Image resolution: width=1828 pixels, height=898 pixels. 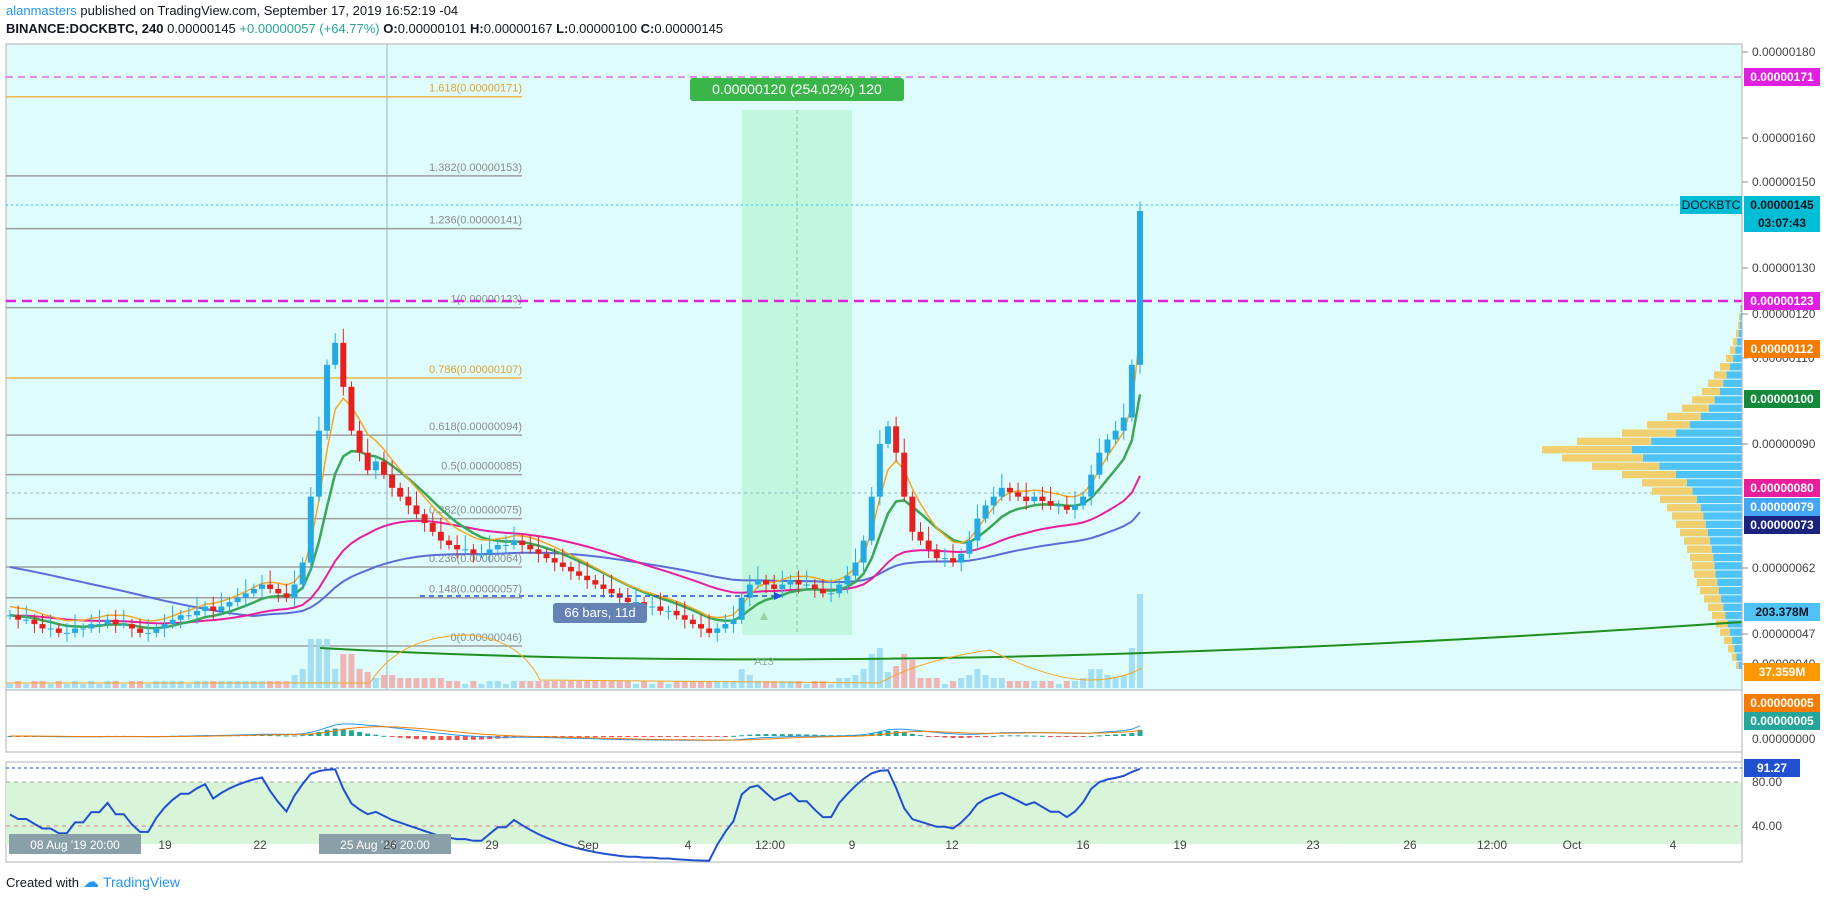 What do you see at coordinates (1572, 845) in the screenshot?
I see `time-tick-label: Oct` at bounding box center [1572, 845].